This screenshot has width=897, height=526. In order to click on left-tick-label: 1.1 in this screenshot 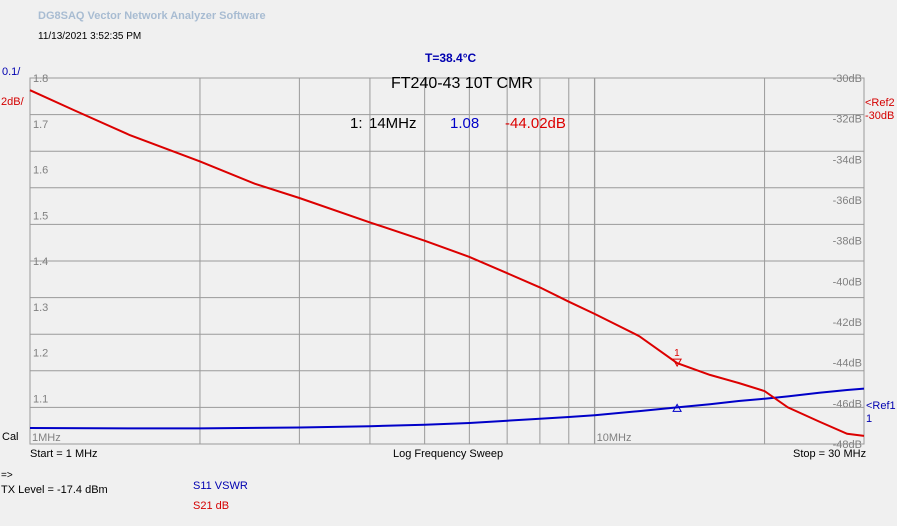, I will do `click(40, 399)`.